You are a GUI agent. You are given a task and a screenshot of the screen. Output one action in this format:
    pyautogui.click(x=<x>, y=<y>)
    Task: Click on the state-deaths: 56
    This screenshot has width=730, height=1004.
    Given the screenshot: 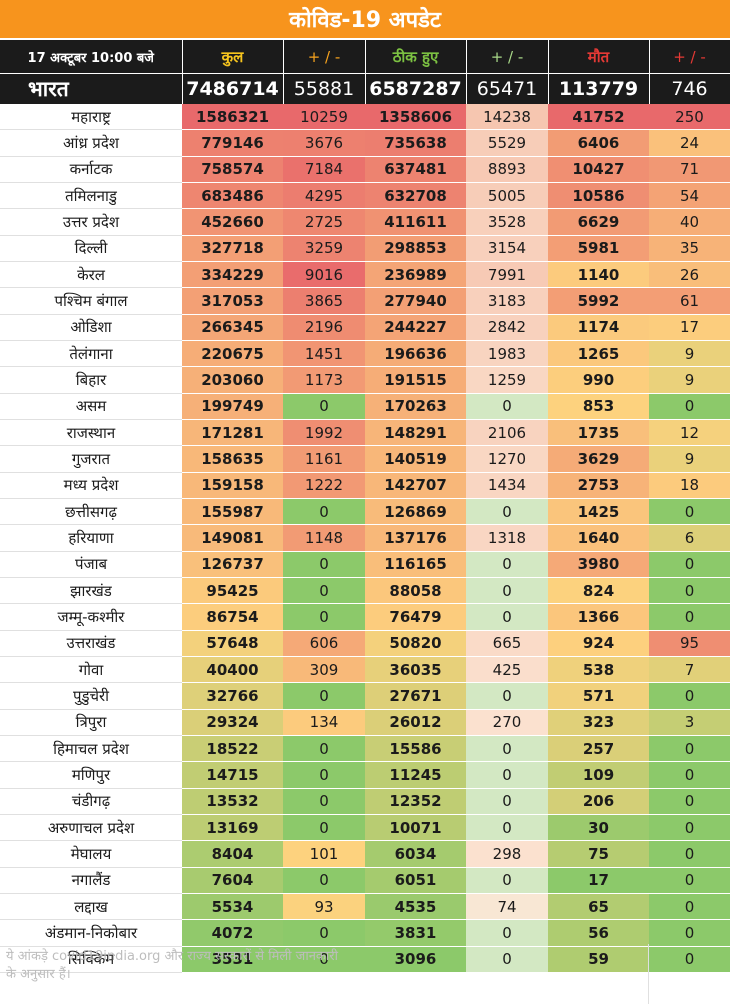 What is the action you would take?
    pyautogui.click(x=598, y=933)
    